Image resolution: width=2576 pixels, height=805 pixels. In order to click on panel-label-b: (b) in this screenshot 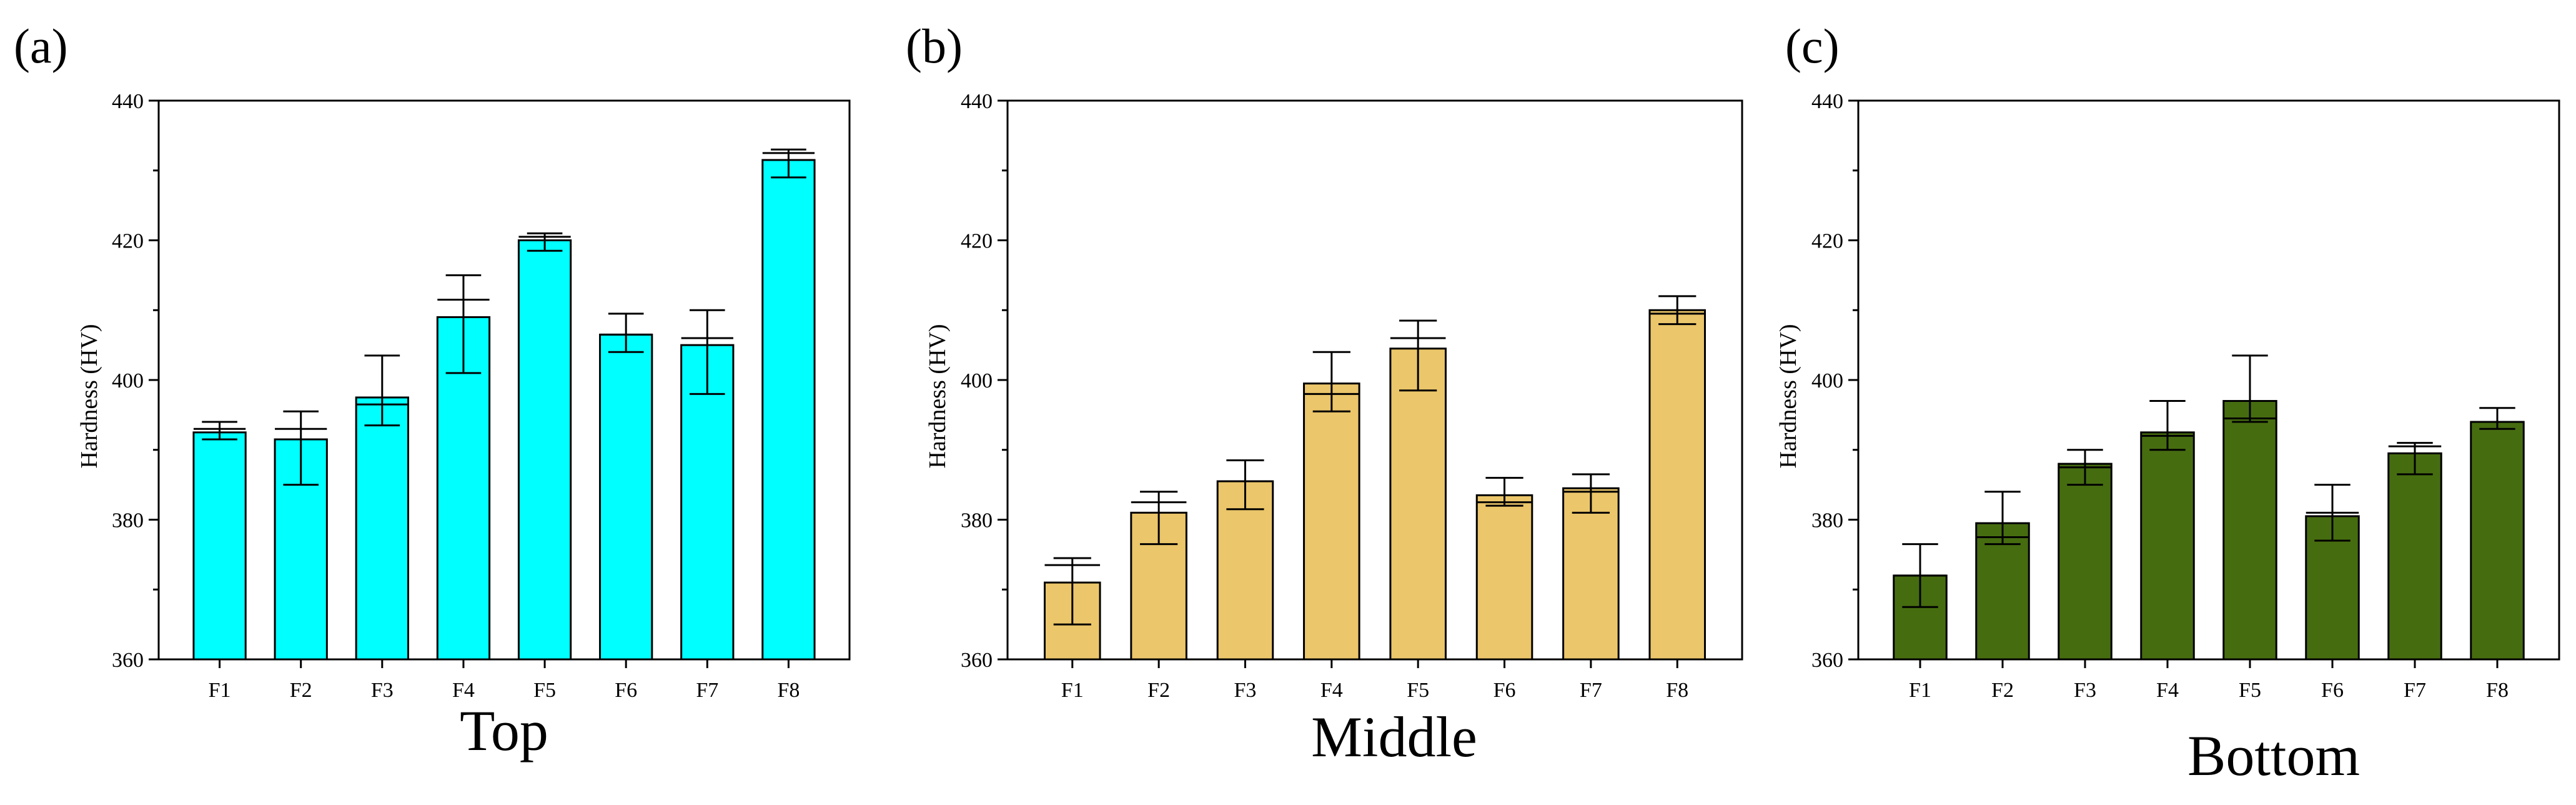, I will do `click(934, 46)`.